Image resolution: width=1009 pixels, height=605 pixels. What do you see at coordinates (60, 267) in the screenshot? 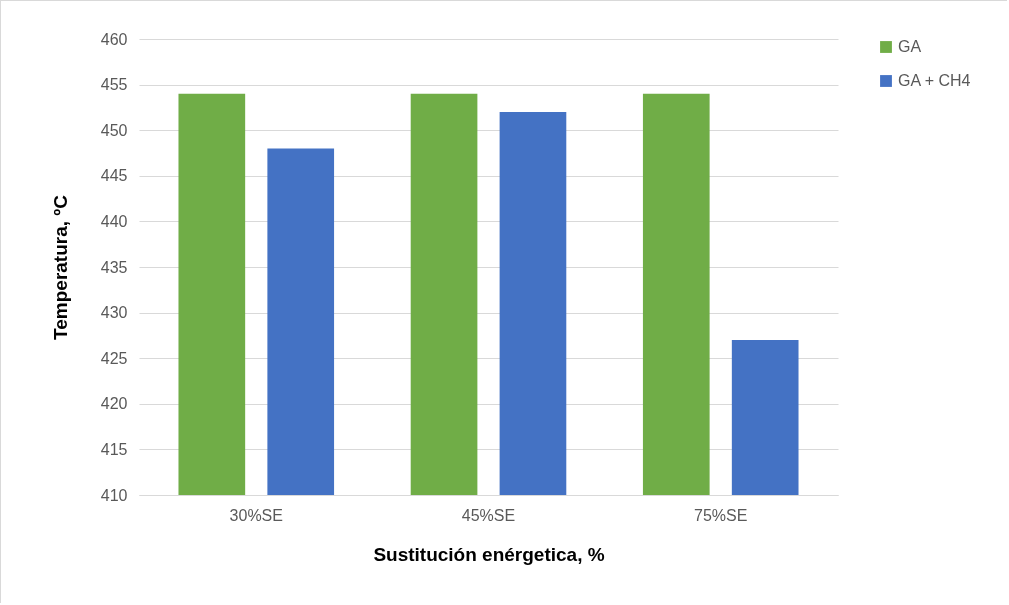
I see `y-axis-title: Temperatura, ºC` at bounding box center [60, 267].